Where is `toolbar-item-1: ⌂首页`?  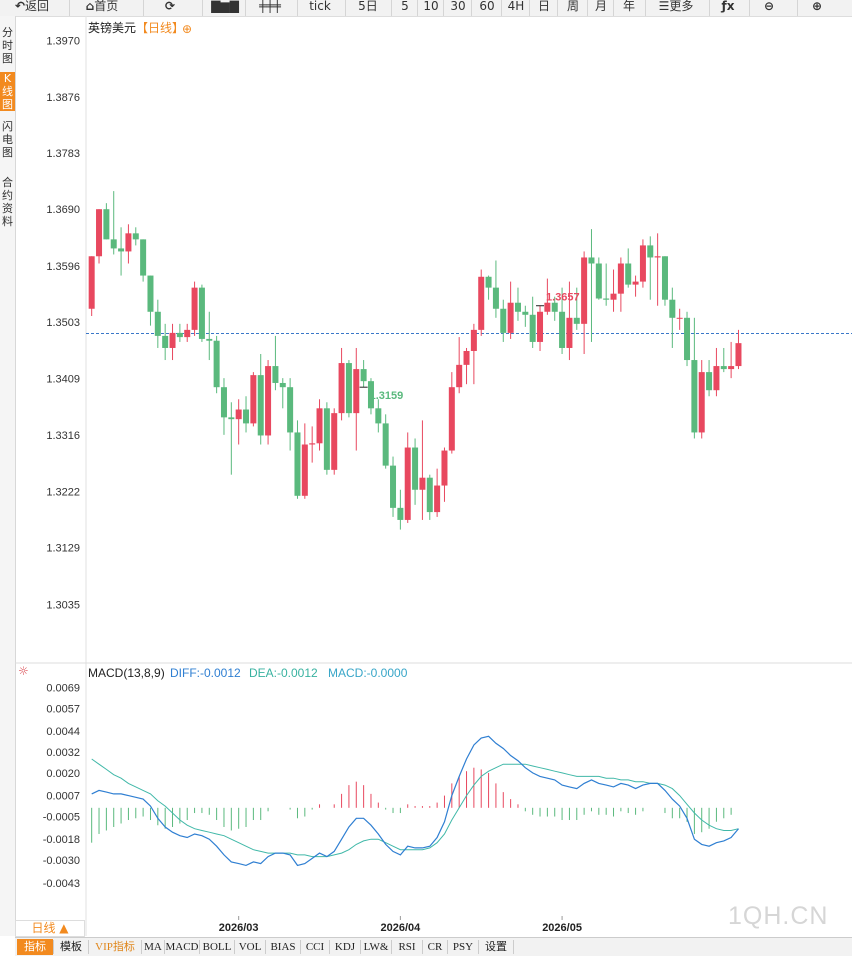 toolbar-item-1: ⌂首页 is located at coordinates (102, 7).